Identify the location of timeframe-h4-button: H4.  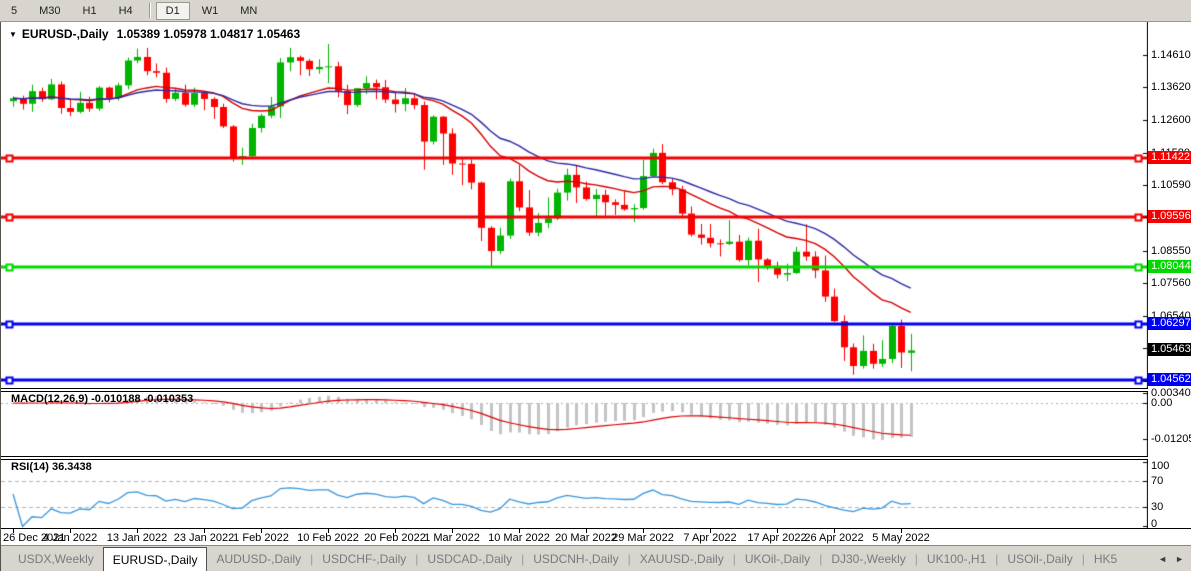
(125, 10).